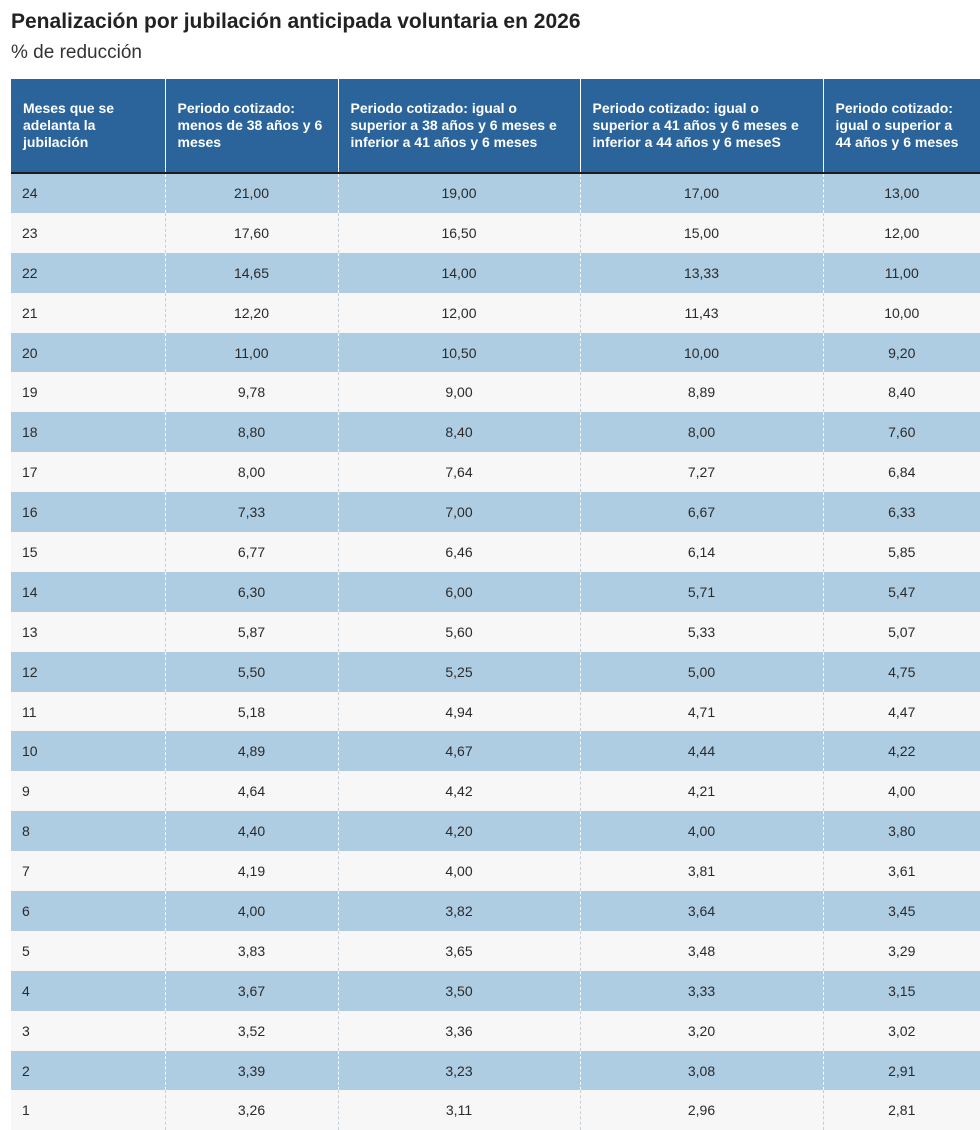 The image size is (980, 1130). What do you see at coordinates (702, 711) in the screenshot?
I see `cell-41y6m-44y6m: 4,71` at bounding box center [702, 711].